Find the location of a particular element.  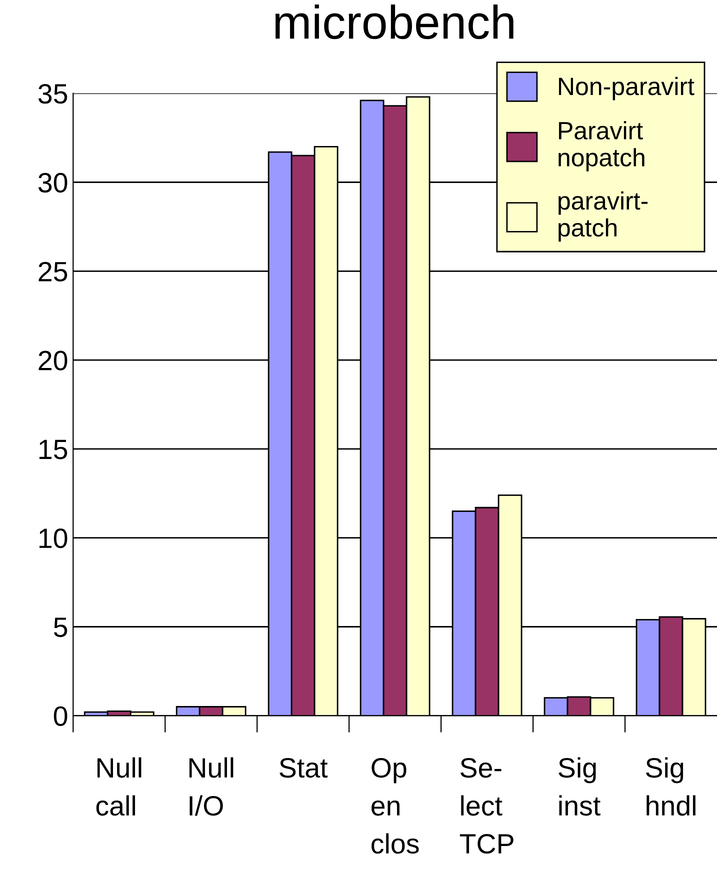

x-tick-label: Sig inst is located at coordinates (579, 786).